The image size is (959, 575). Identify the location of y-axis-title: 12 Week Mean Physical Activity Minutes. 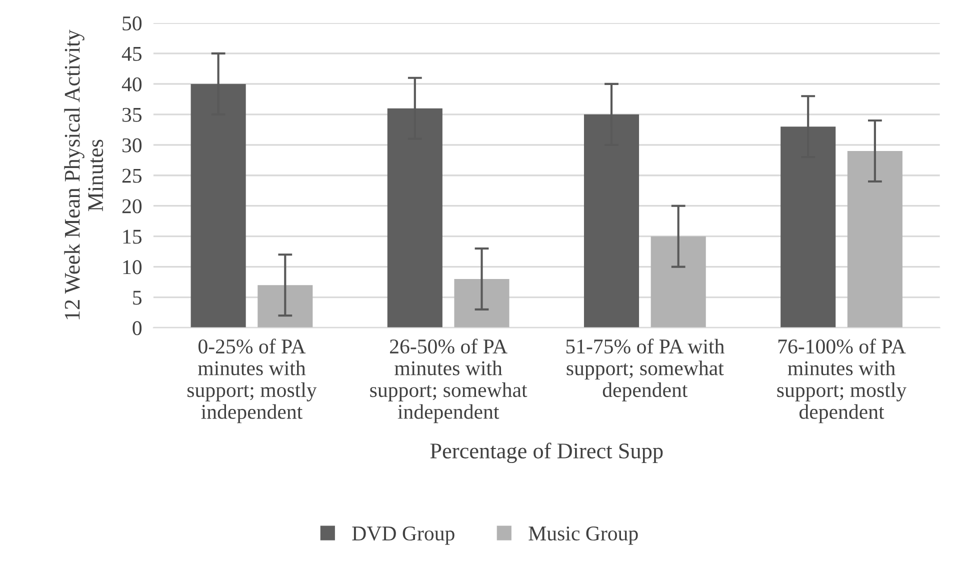
(84, 175).